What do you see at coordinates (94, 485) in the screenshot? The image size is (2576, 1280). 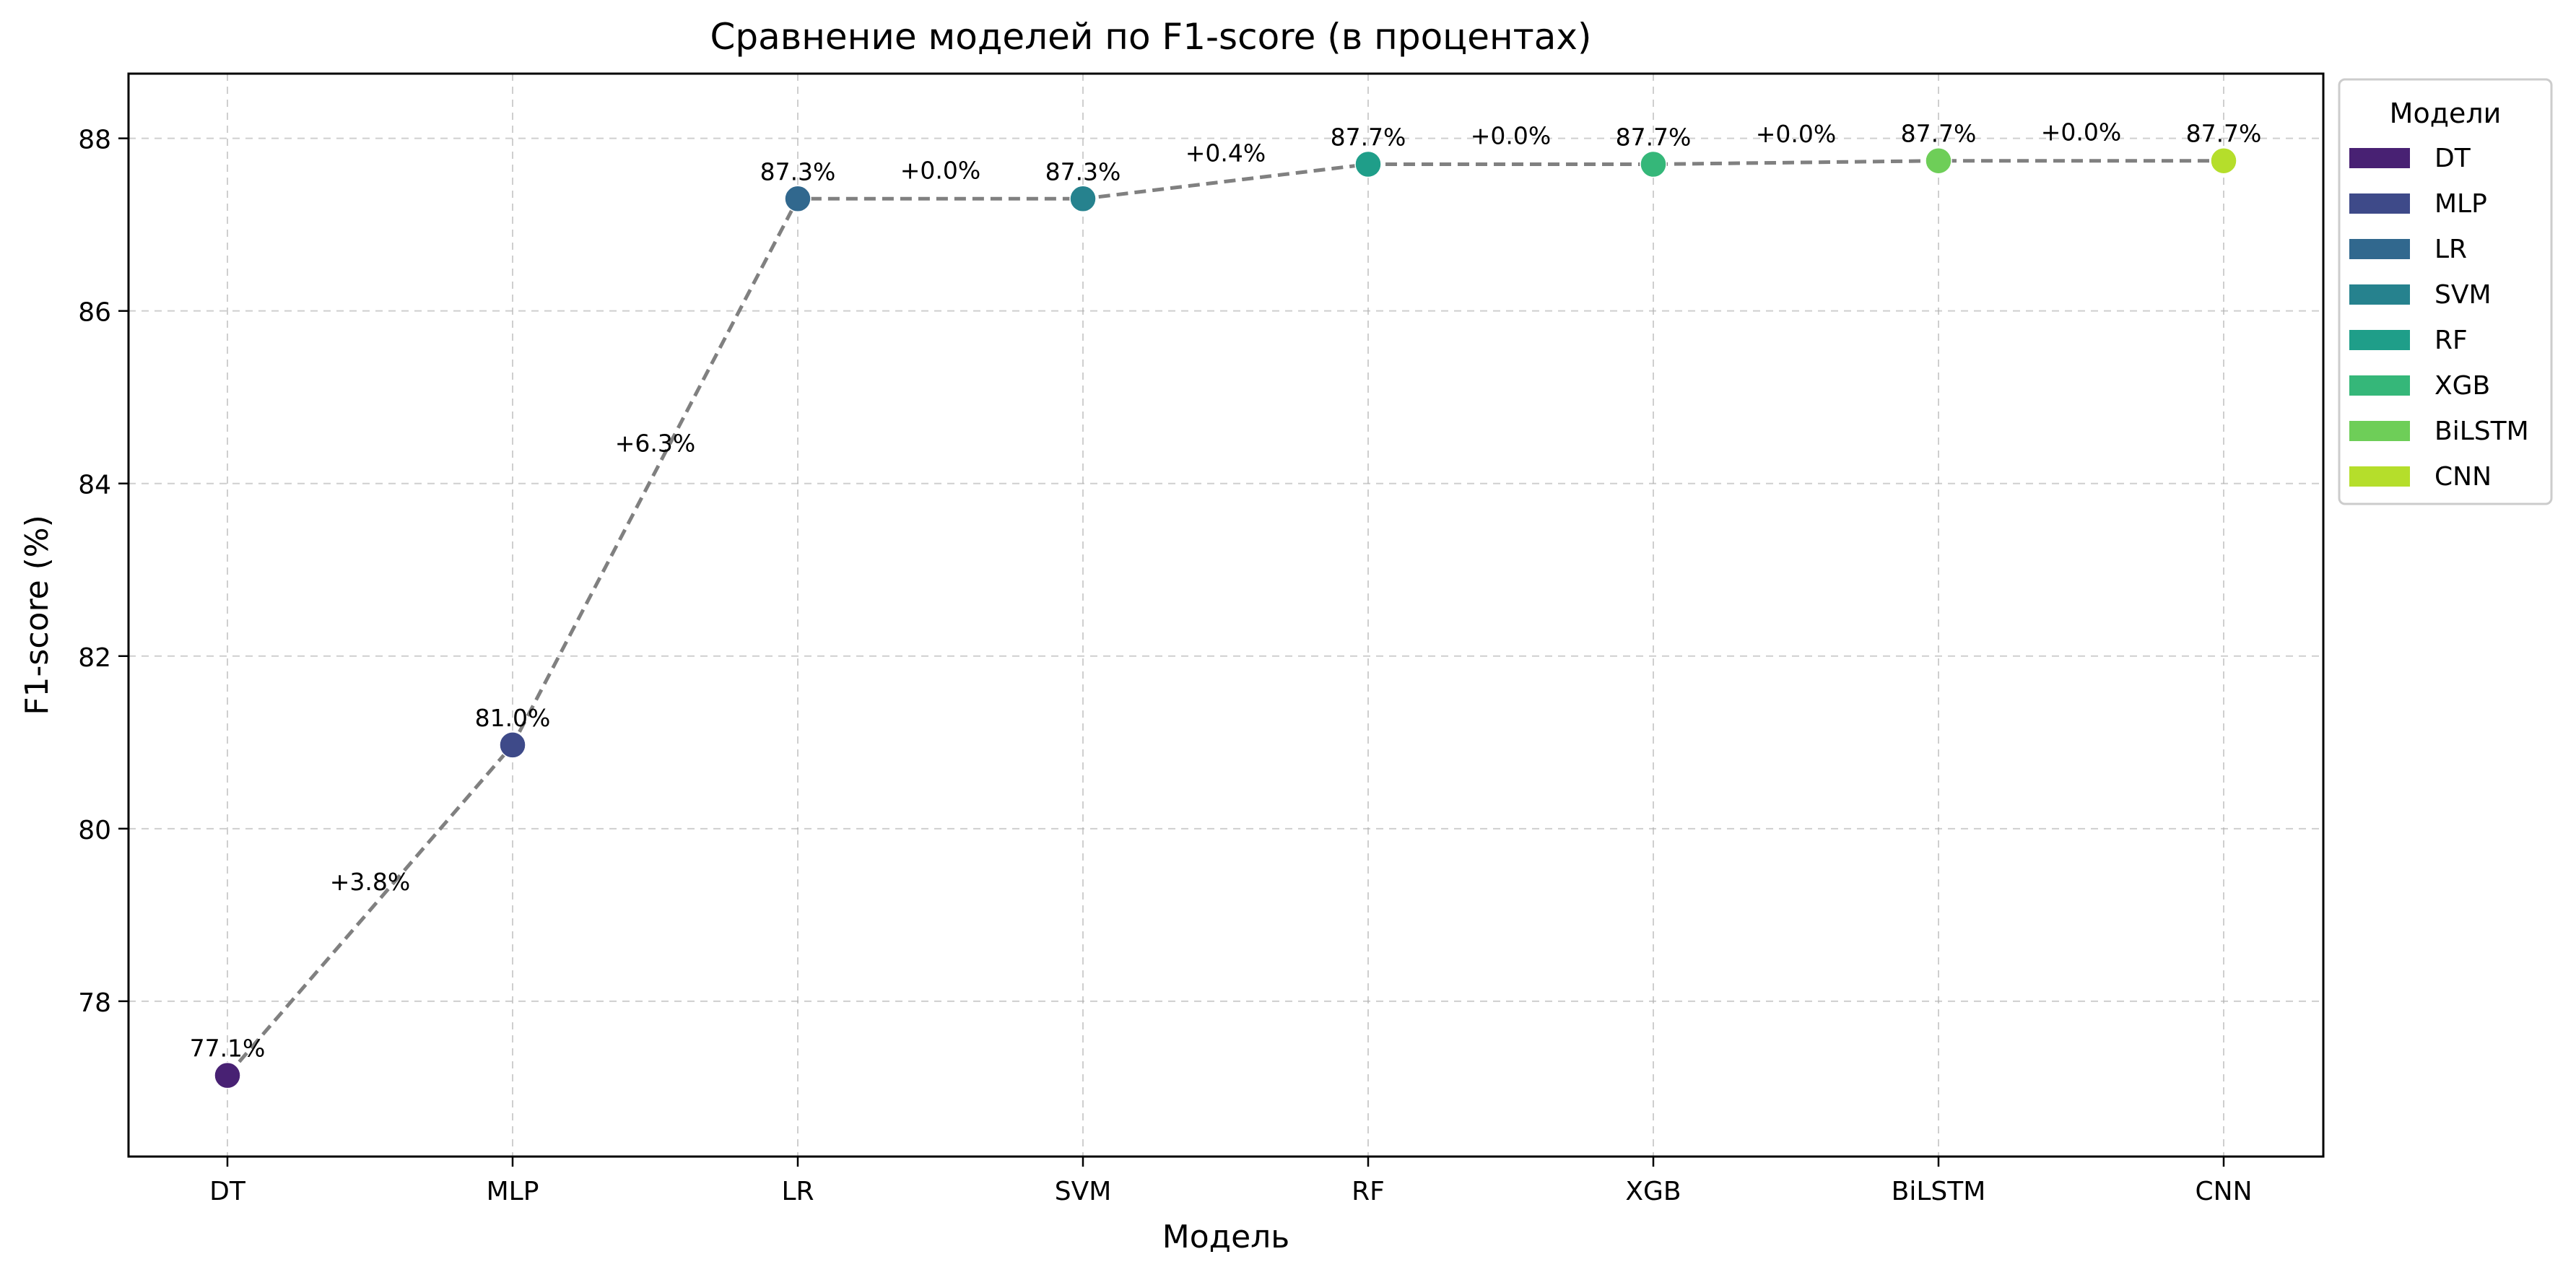 I see `y-tick-label: 84` at bounding box center [94, 485].